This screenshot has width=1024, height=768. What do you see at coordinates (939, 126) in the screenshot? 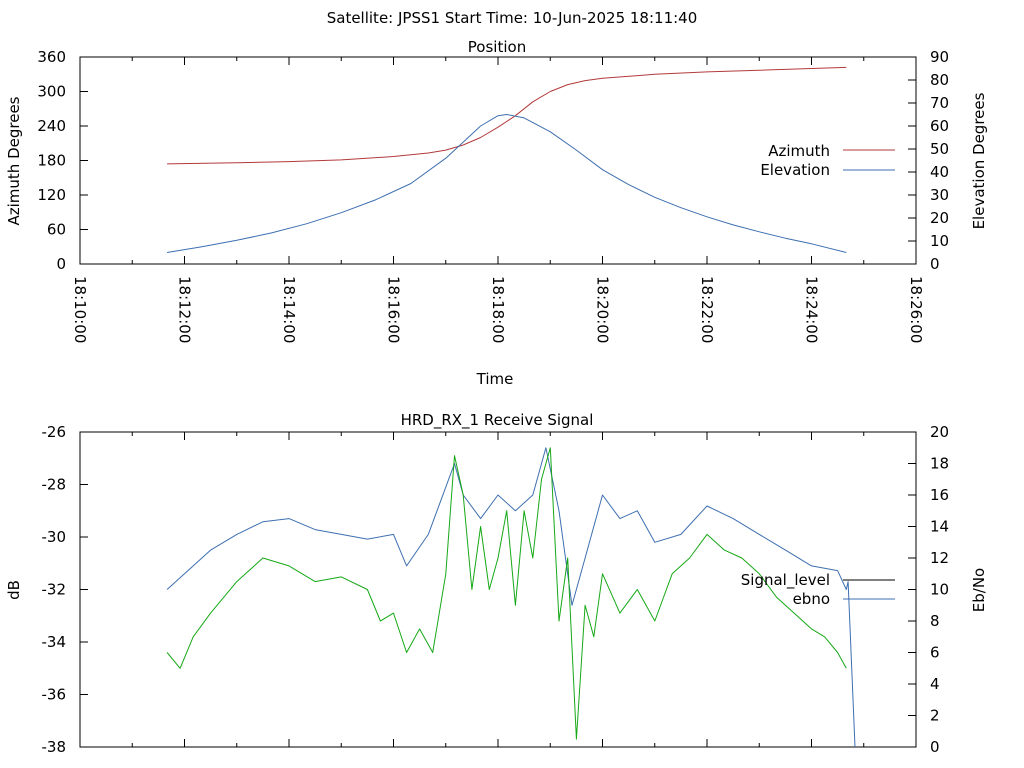
I see `right-tick-label: 60` at bounding box center [939, 126].